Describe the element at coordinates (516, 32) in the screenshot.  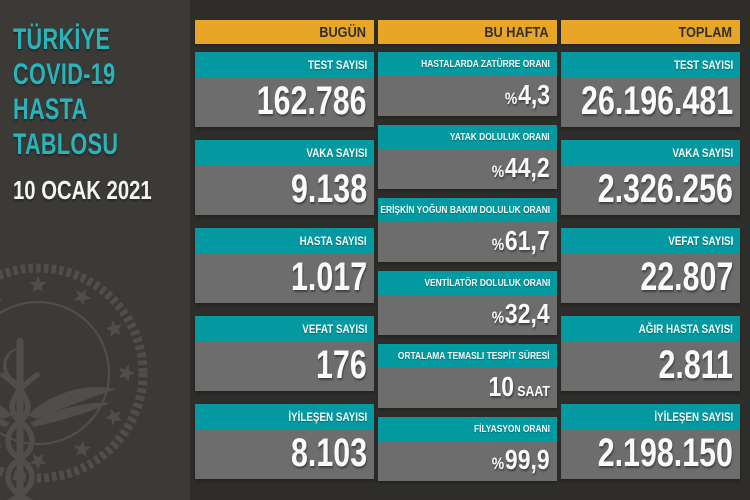
I see `column-header-text: BU HAFTA` at that location.